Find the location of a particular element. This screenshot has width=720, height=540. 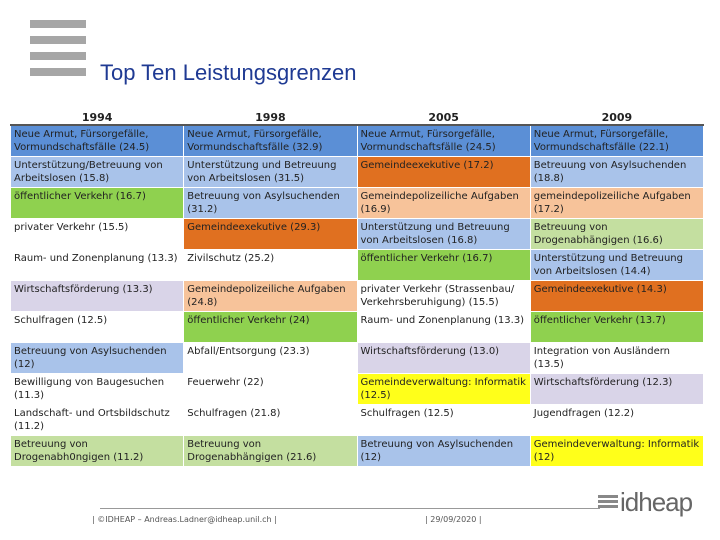

table-cell: Gemeindeexekutive (29.3) is located at coordinates (270, 234).